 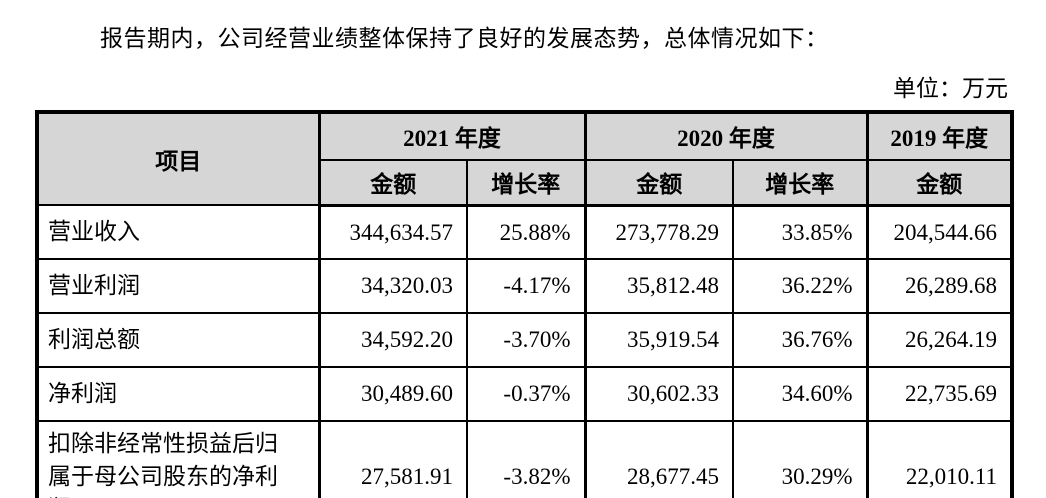 I want to click on cell-2020-growth: 34.60%, so click(x=799, y=394).